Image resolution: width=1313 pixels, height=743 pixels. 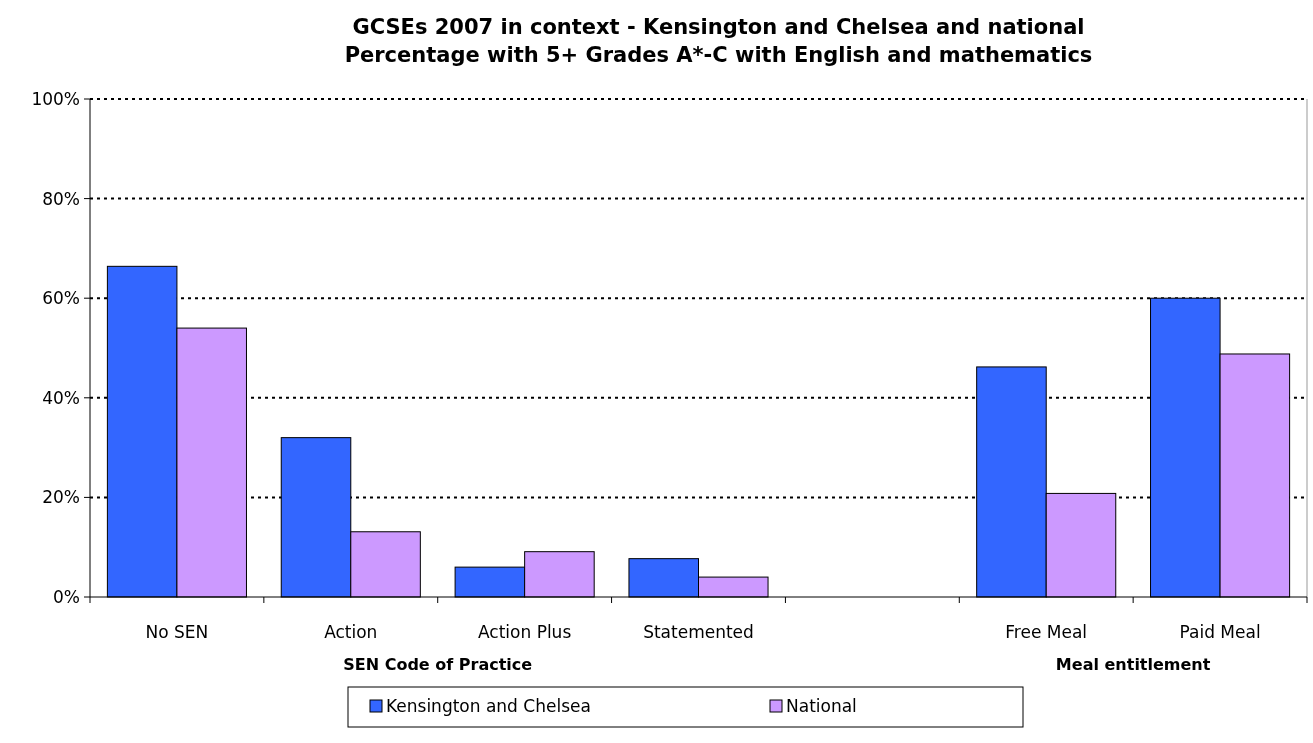 What do you see at coordinates (66, 596) in the screenshot?
I see `y-tick-label: 0%` at bounding box center [66, 596].